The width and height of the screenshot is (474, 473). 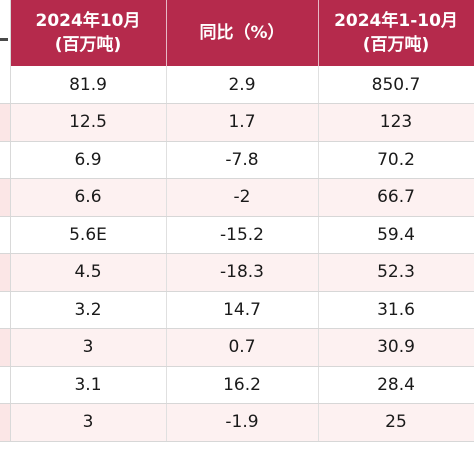 I want to click on table-row: 5.6E -15.2 59.4, so click(x=237, y=235).